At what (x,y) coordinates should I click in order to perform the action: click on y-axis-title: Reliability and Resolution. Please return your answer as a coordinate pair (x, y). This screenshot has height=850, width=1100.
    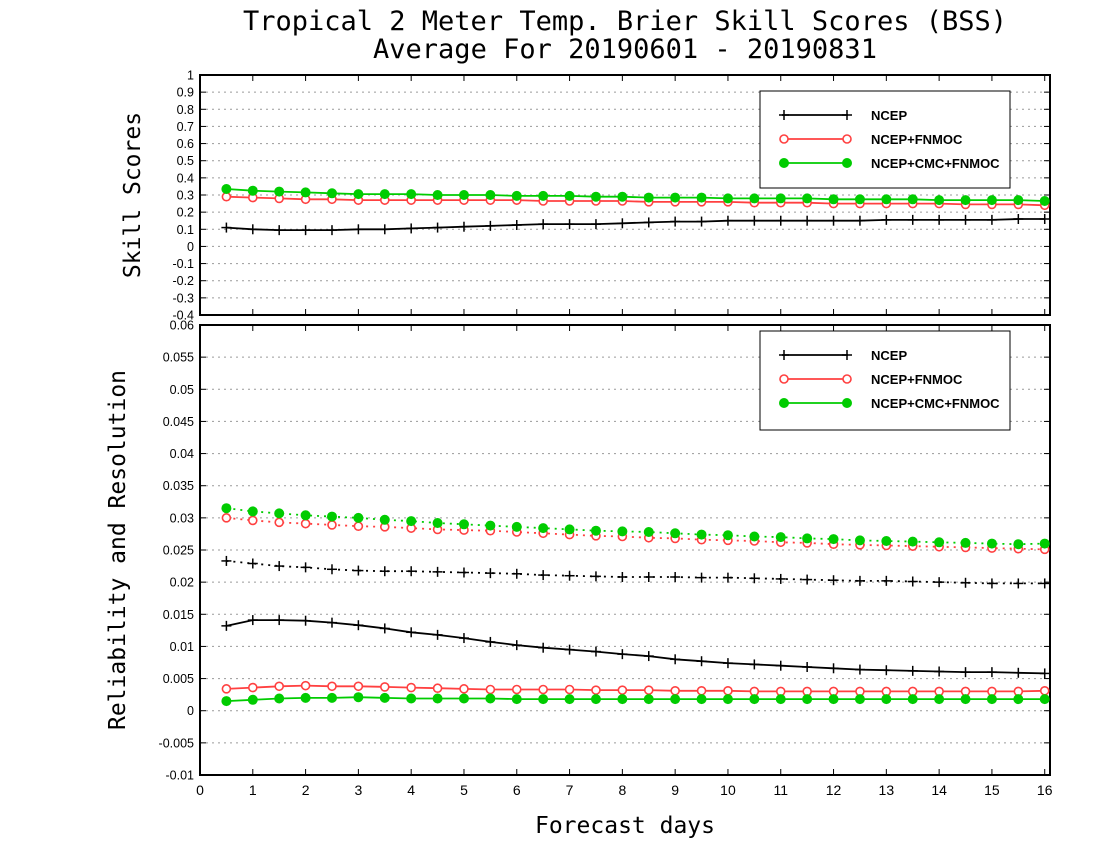
    Looking at the image, I should click on (118, 550).